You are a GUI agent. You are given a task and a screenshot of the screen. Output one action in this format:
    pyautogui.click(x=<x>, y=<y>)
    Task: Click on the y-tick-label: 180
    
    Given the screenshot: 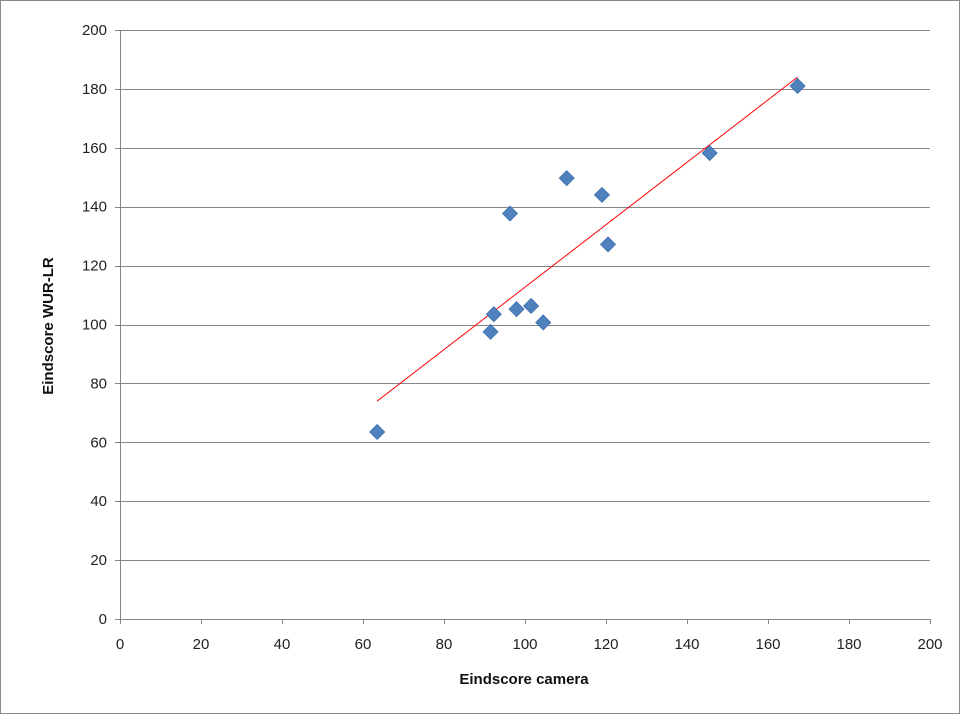 What is the action you would take?
    pyautogui.click(x=94, y=89)
    